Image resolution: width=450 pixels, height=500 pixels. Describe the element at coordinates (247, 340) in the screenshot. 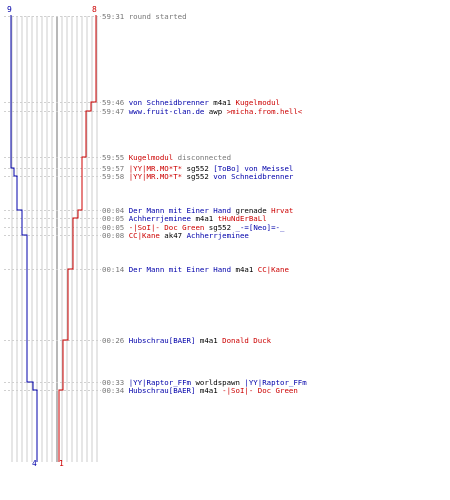

I see `event-text-part: Donald Duck` at that location.